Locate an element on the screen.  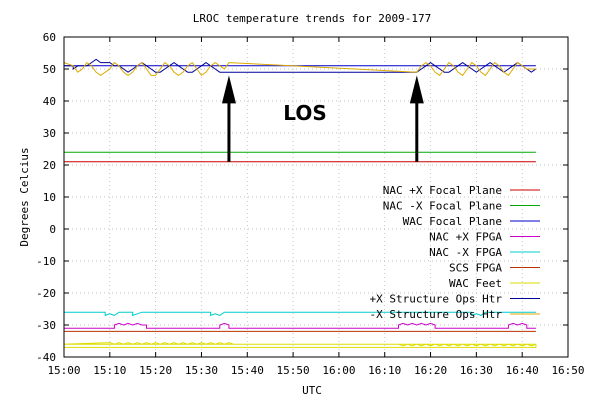
x-axis-label: UTC is located at coordinates (312, 390).